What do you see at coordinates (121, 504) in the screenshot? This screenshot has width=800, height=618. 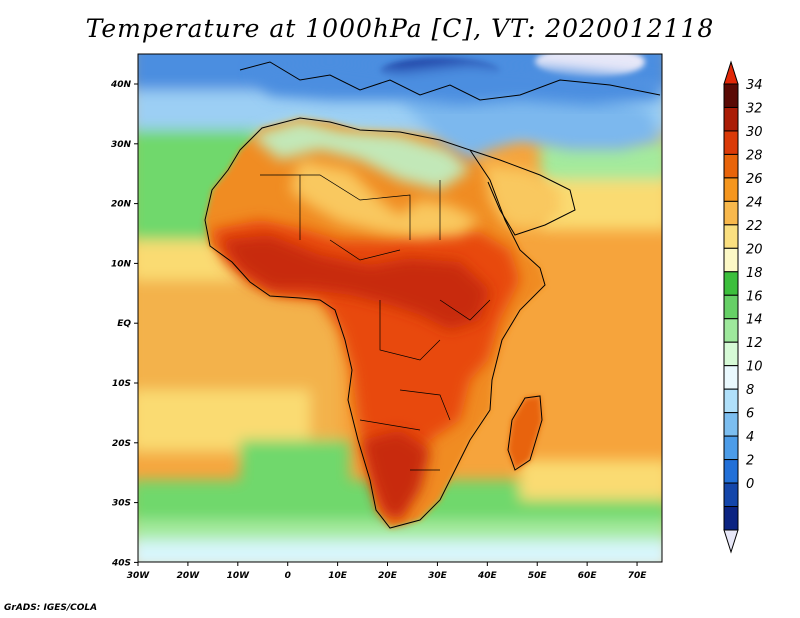 I see `y-tick-label: 30S` at bounding box center [121, 504].